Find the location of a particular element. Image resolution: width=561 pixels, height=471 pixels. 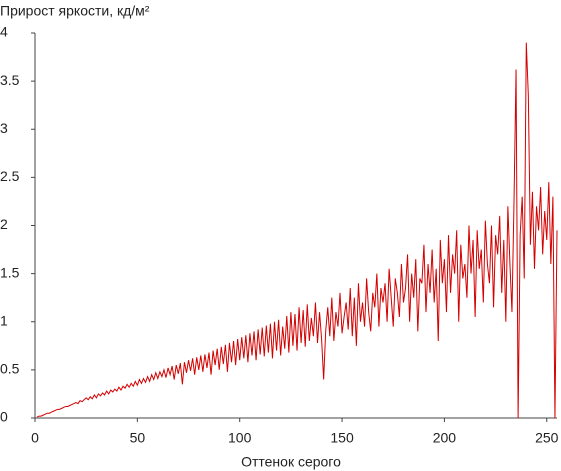

x-tick-label: 50 is located at coordinates (138, 438).